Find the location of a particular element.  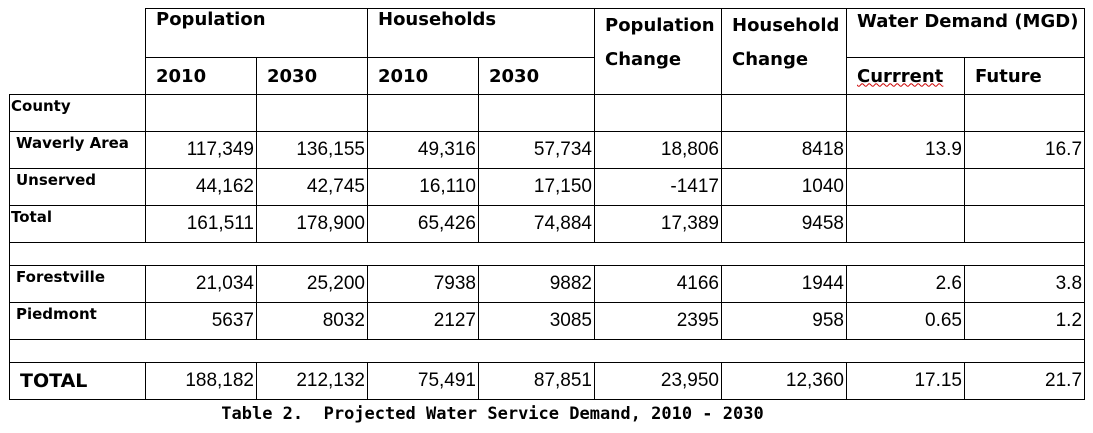

row-label: Forestville is located at coordinates (77, 284).